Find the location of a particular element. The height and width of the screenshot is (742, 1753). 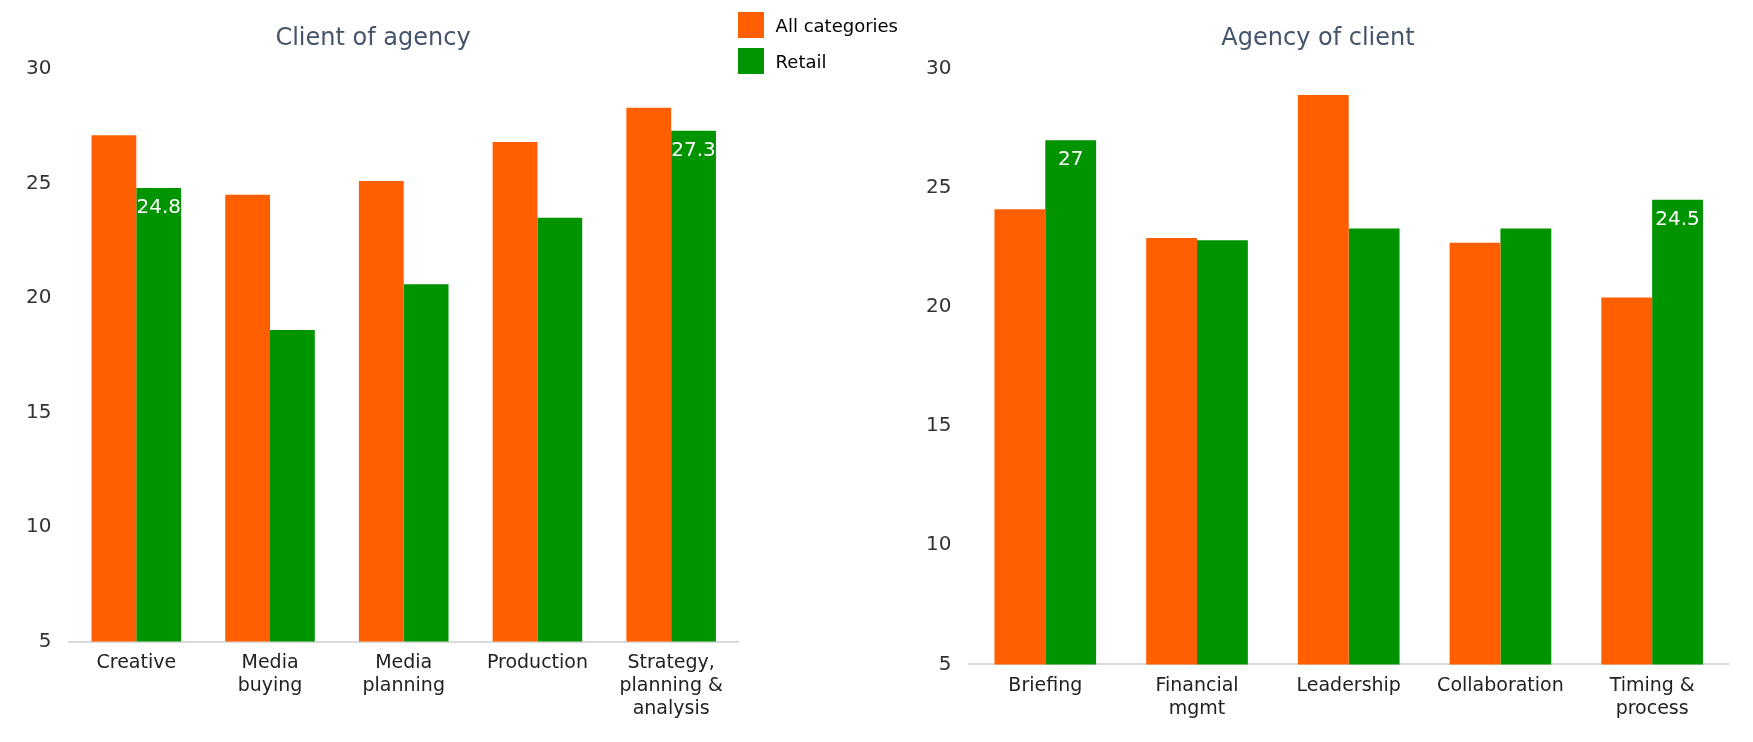

x-tick-label: Production is located at coordinates (537, 660).